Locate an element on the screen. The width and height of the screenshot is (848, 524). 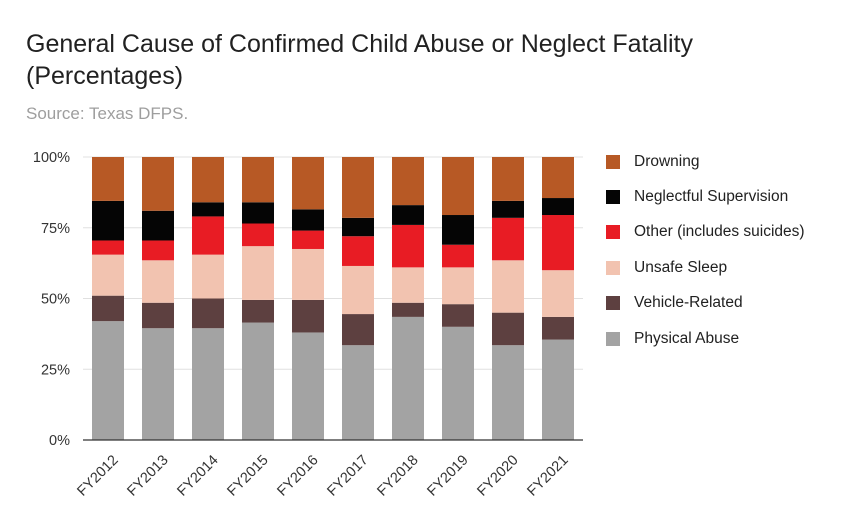
bar-other-includes-suicides-fy2014 is located at coordinates (208, 235).